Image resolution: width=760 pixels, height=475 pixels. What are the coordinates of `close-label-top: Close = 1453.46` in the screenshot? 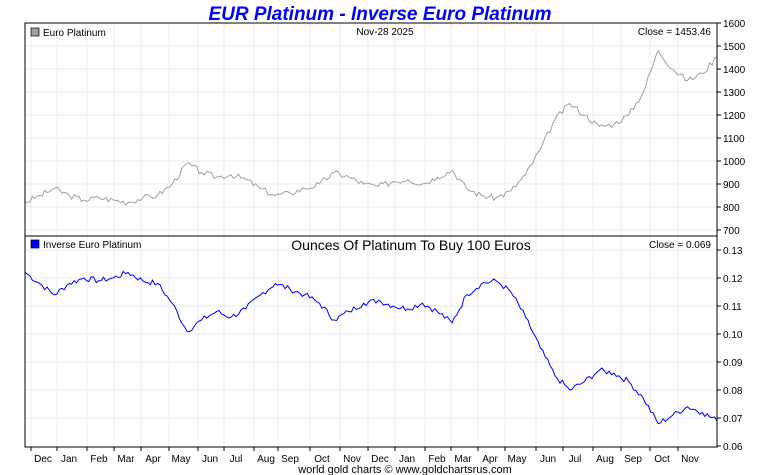 It's located at (675, 32).